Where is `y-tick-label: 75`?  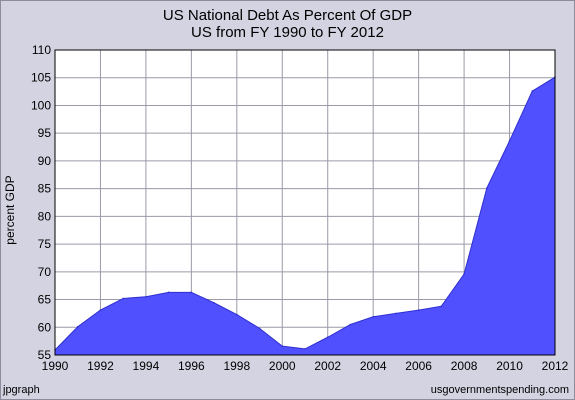
y-tick-label: 75 is located at coordinates (45, 244).